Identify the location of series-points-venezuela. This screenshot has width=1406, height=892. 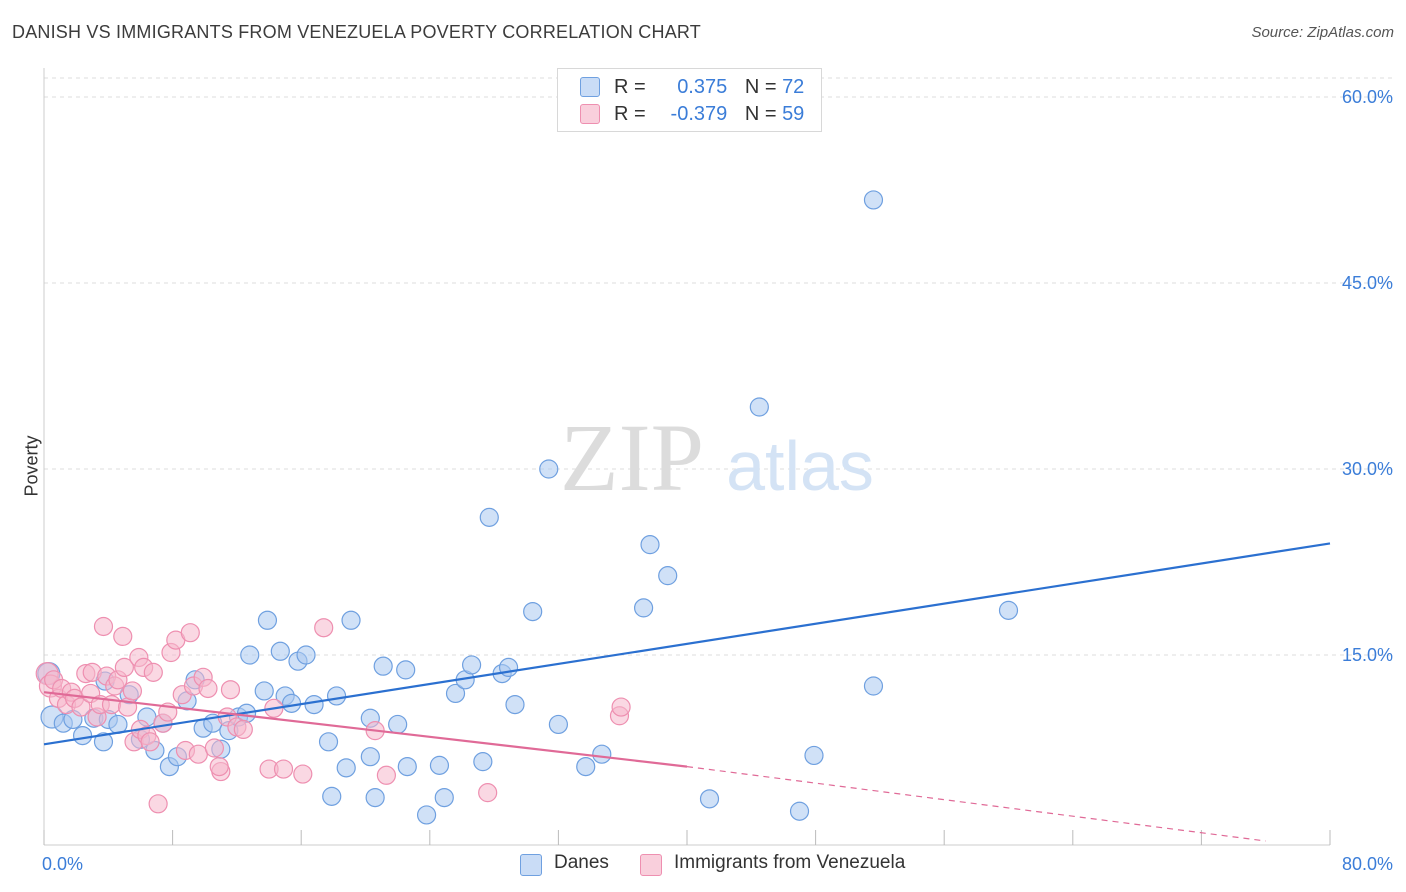
(333, 715).